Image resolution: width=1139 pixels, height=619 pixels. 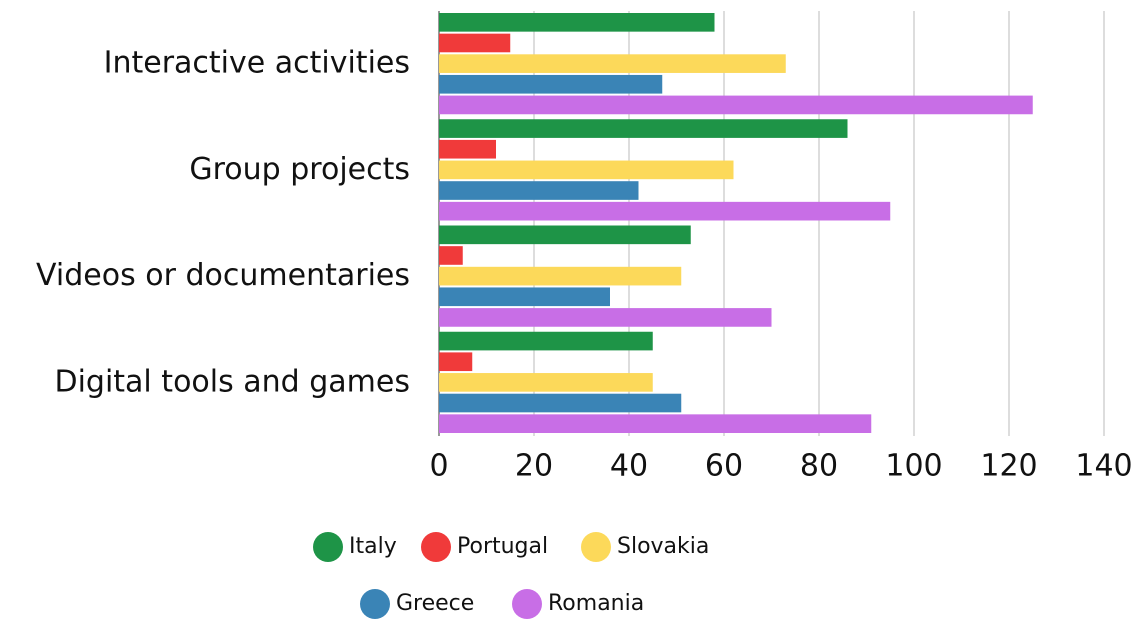 I want to click on y-tick-label: Digital tools and games, so click(x=232, y=381).